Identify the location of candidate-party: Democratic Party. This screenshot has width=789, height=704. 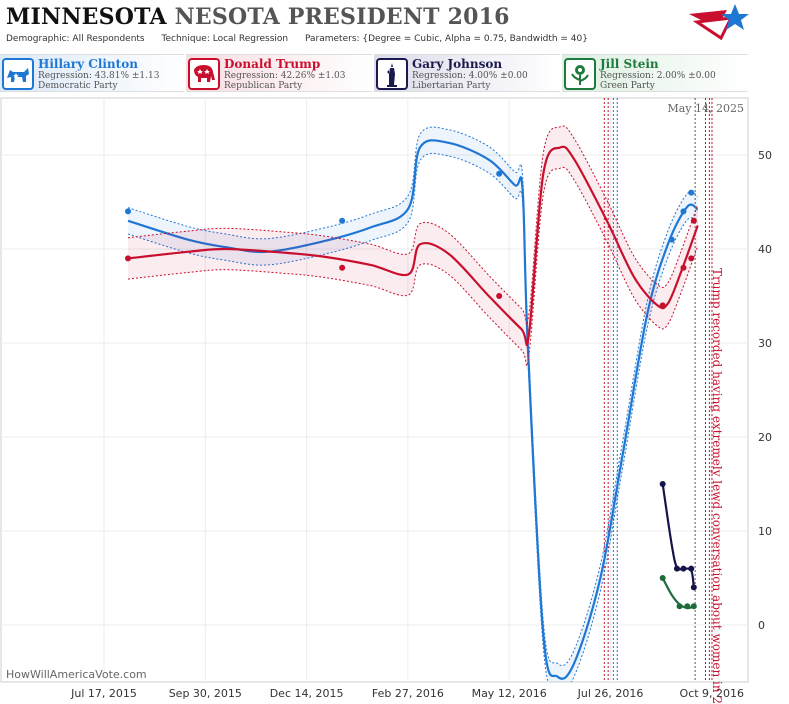
(78, 86).